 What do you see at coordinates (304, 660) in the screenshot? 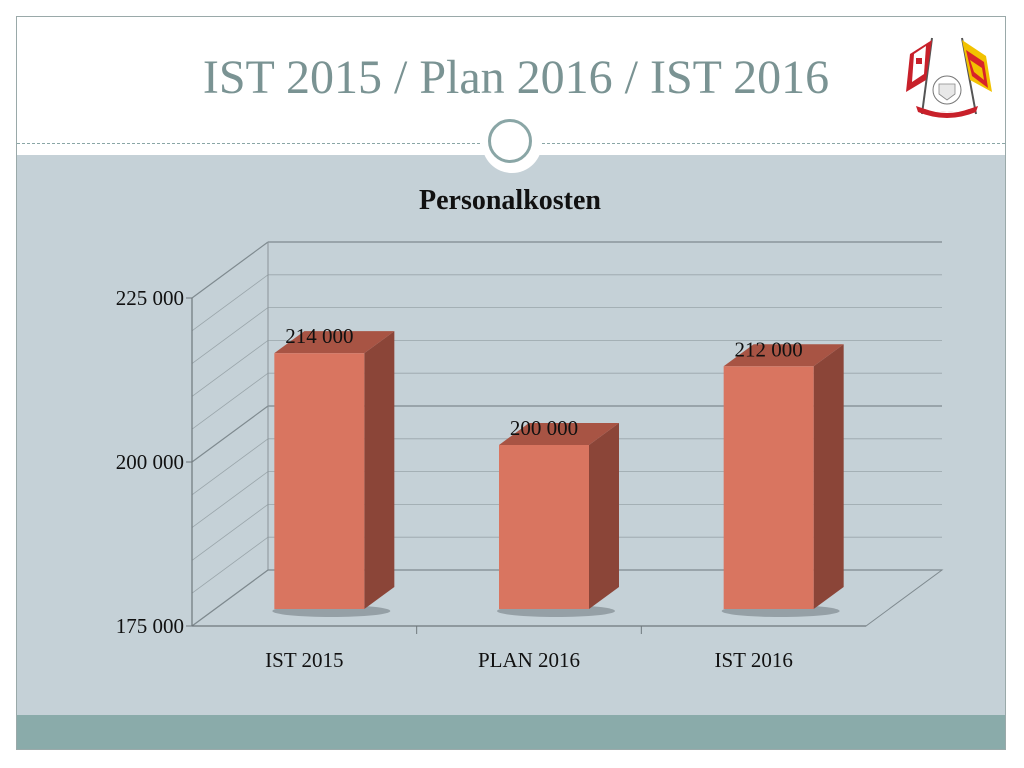
I see `x-category-label: IST 2015` at bounding box center [304, 660].